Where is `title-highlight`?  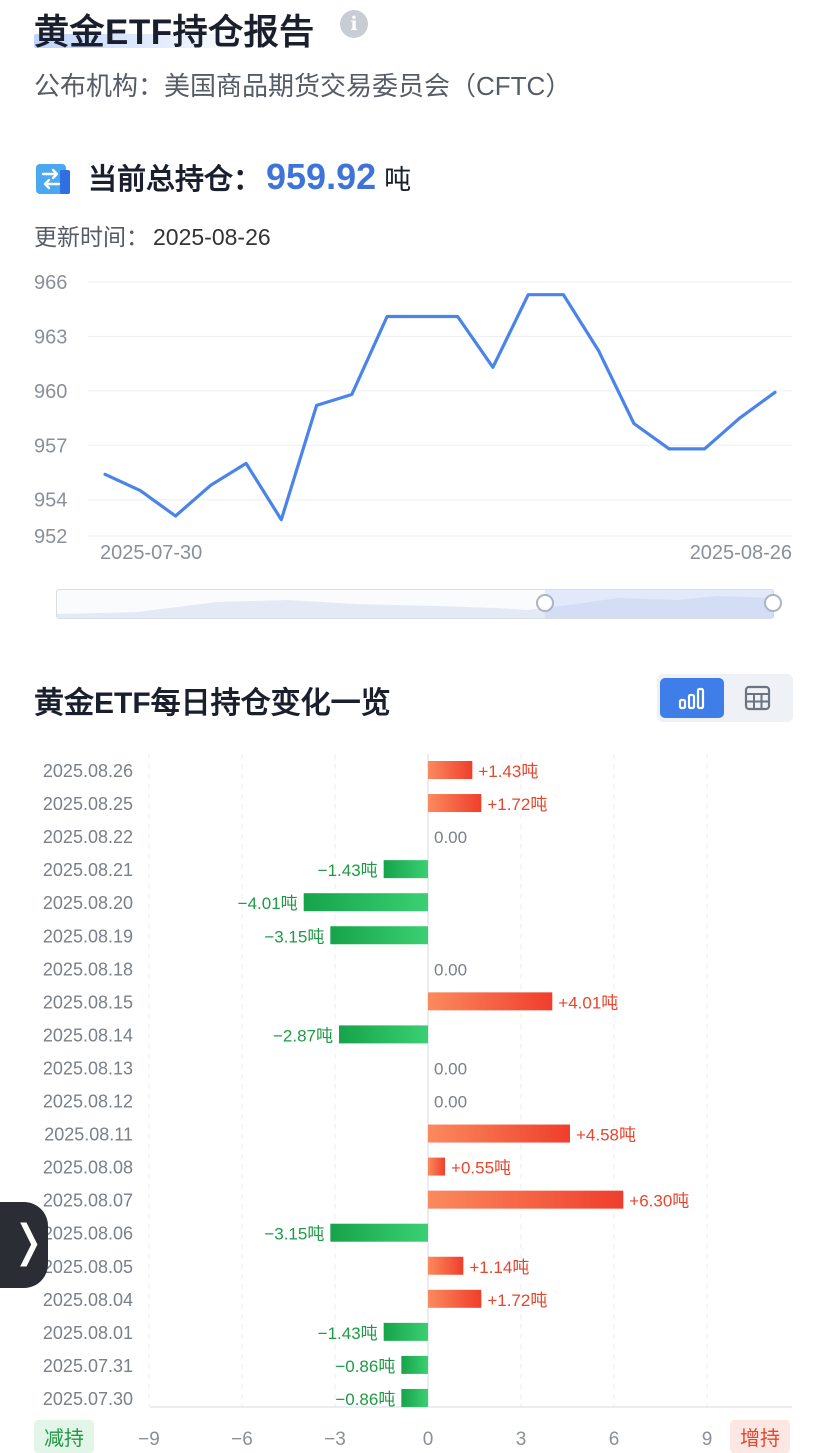
title-highlight is located at coordinates (144, 41).